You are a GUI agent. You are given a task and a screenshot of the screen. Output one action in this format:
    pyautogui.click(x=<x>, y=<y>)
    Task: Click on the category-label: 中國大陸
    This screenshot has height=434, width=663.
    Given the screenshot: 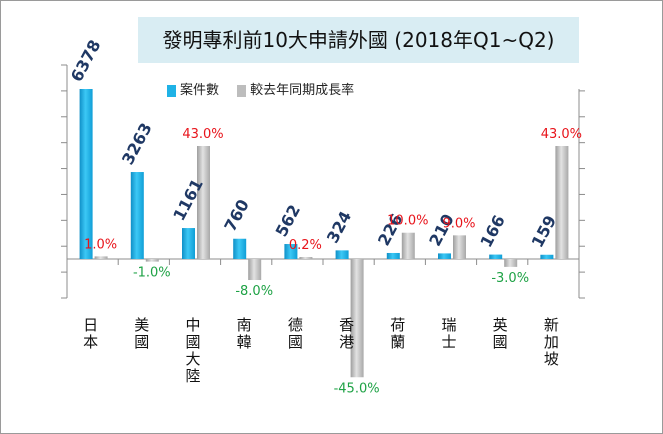 What is the action you would take?
    pyautogui.click(x=193, y=350)
    